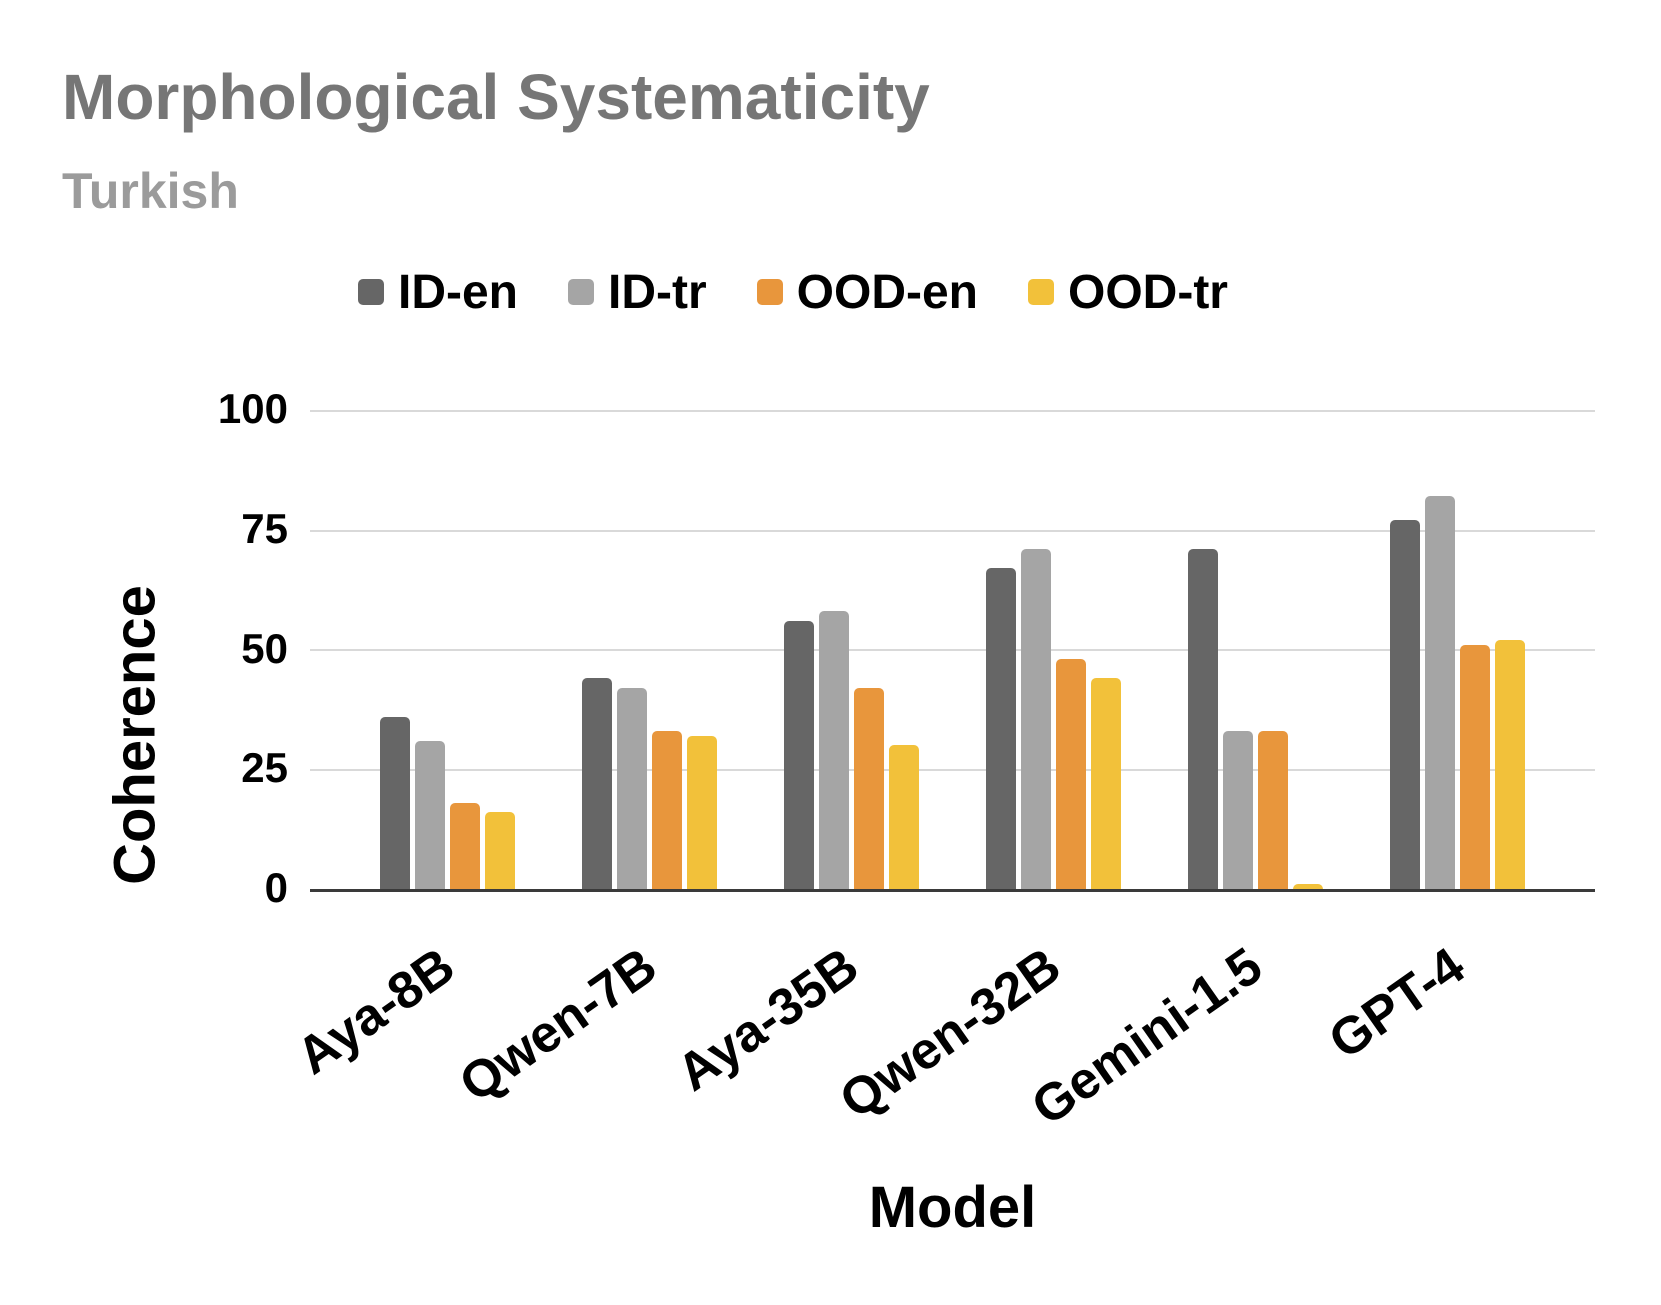  I want to click on legend: ID-en ID-tr OOD-en OOD-tr, so click(793, 292).